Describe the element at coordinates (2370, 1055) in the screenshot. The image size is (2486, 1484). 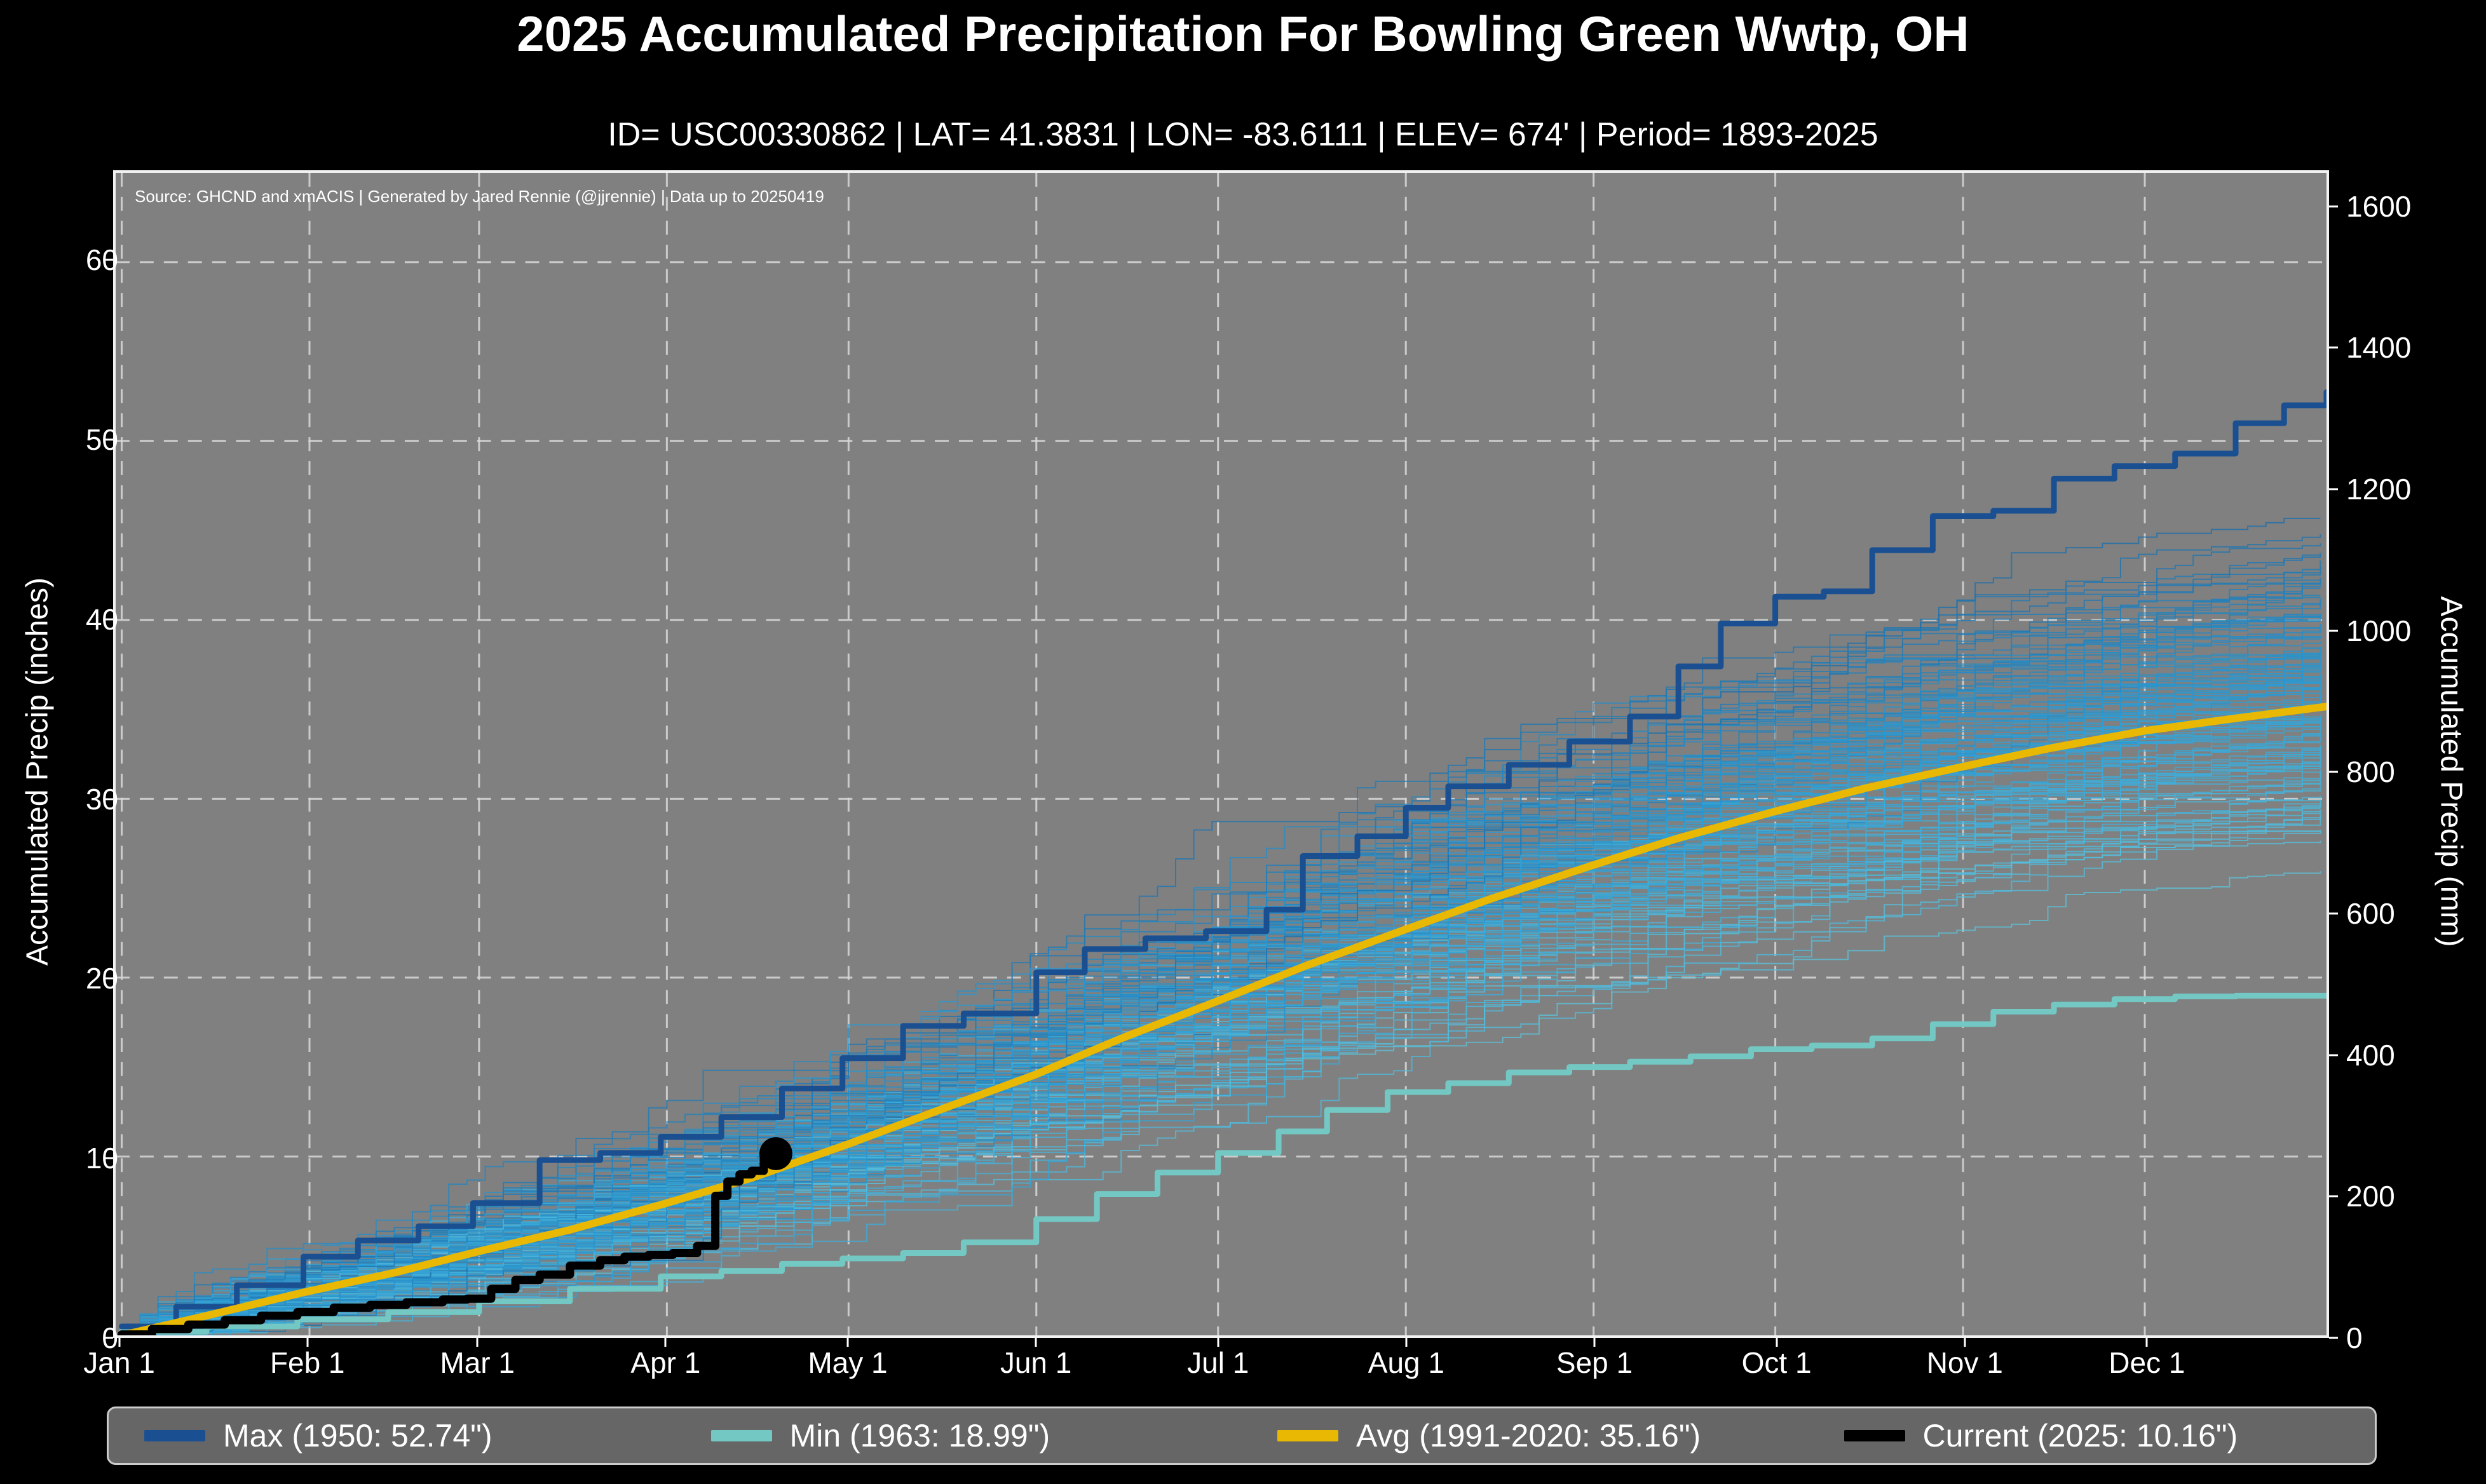
I see `y-tick-right-400: 400` at that location.